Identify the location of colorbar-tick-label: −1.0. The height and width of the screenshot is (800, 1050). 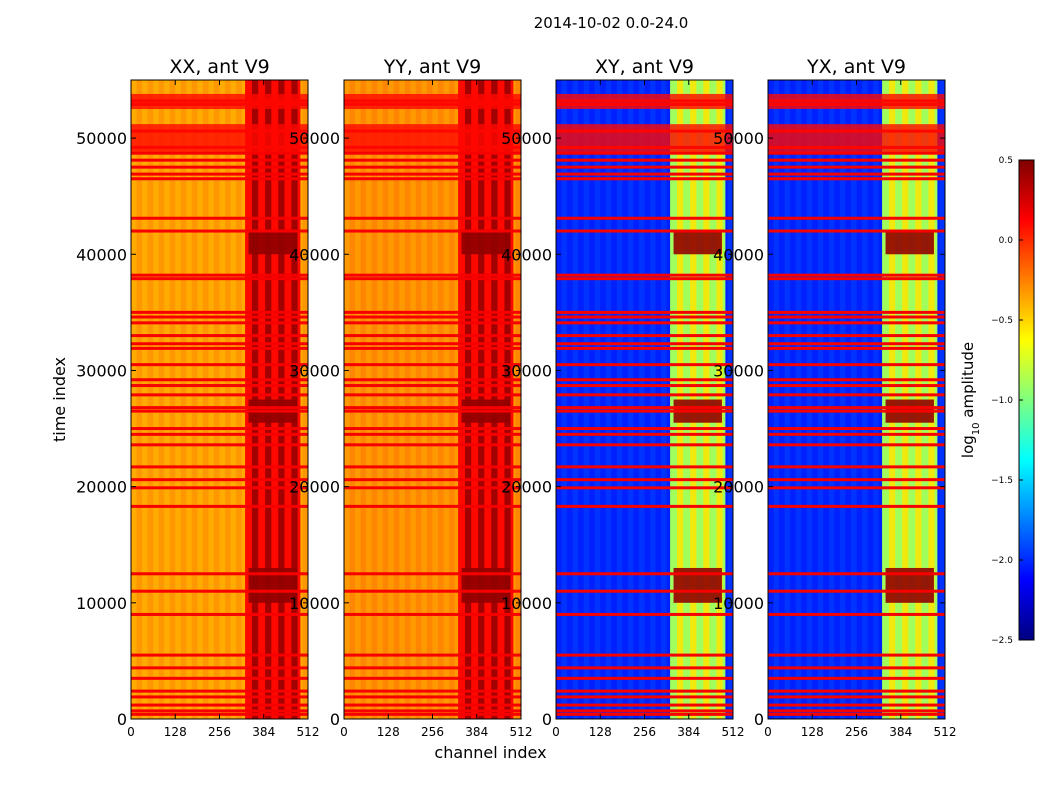
(1002, 401).